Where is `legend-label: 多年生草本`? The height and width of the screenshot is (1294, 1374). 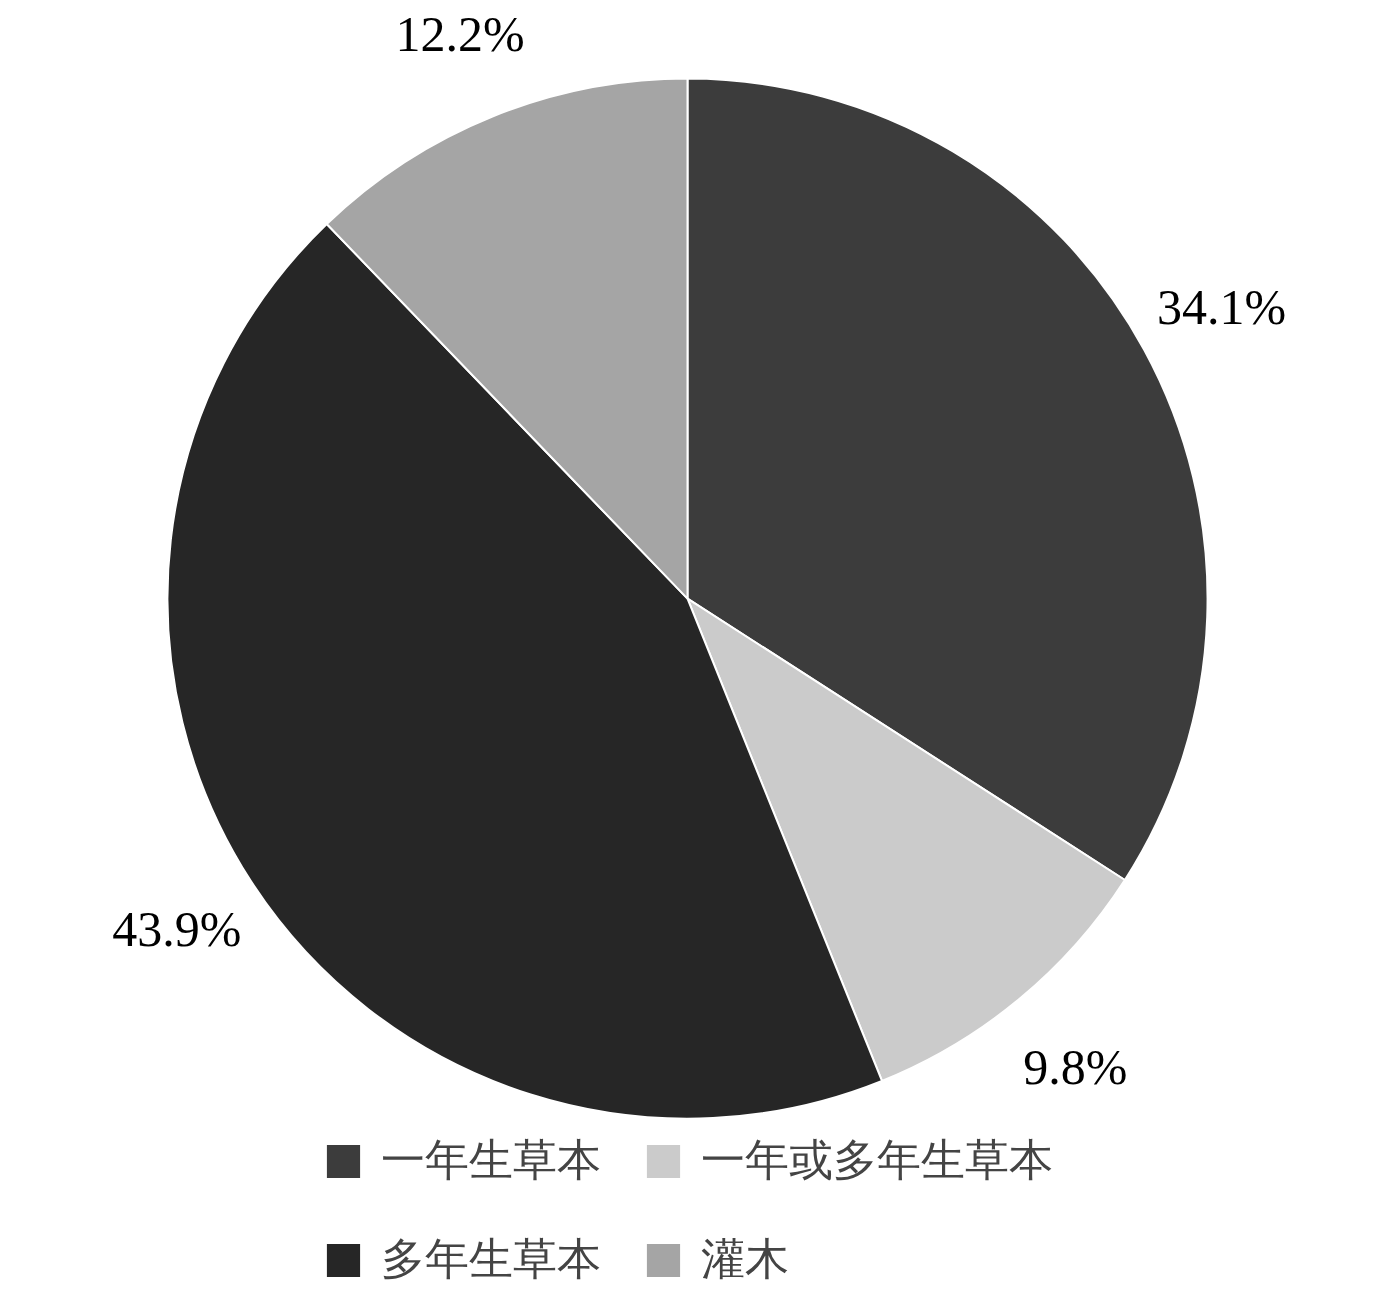
legend-label: 多年生草本 is located at coordinates (491, 1259).